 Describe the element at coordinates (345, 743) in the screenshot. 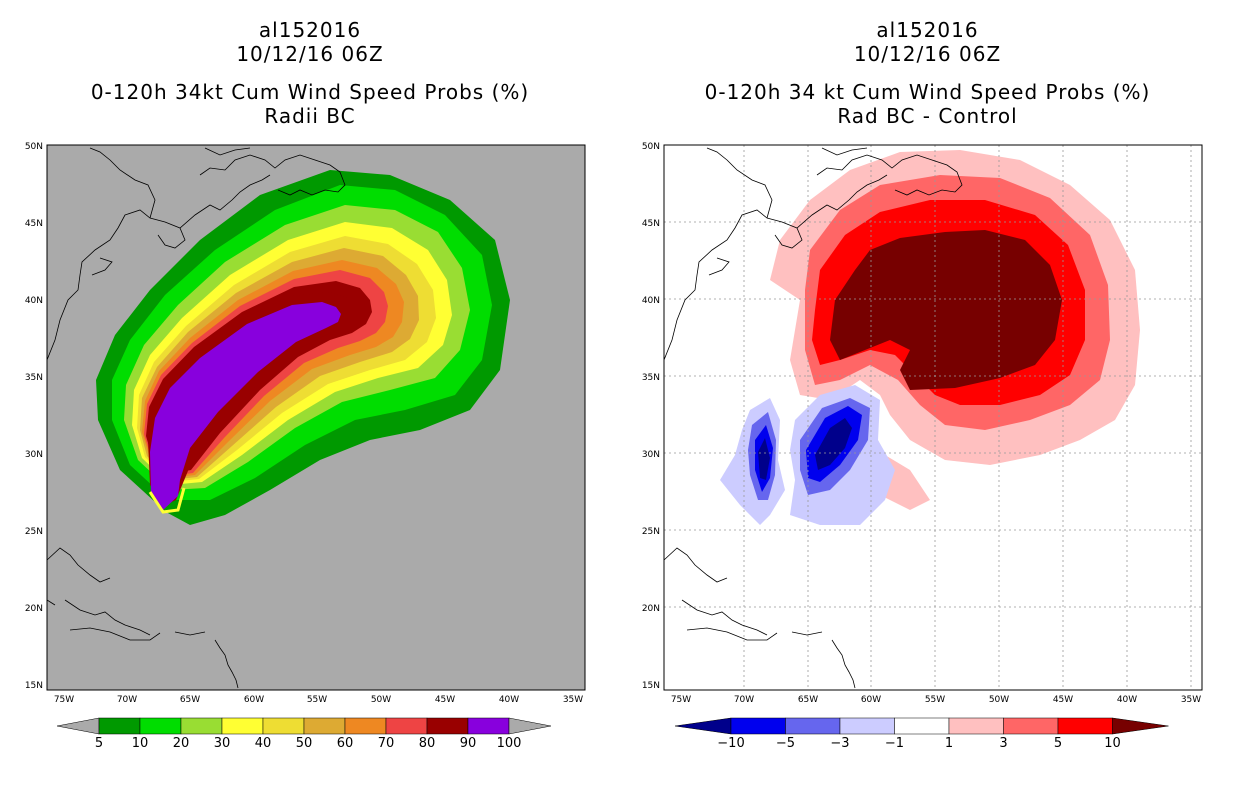

I see `colorbar-label: 60` at that location.